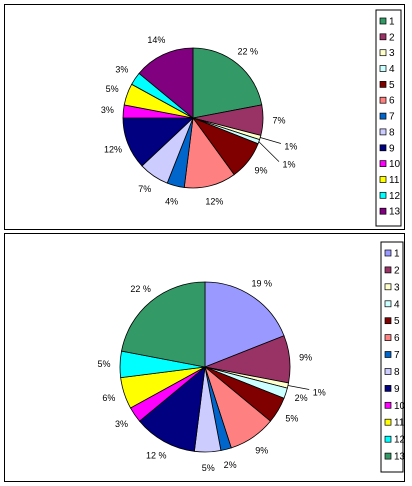 This screenshot has height=486, width=412. What do you see at coordinates (113, 150) in the screenshot?
I see `data-label-9: 12%` at bounding box center [113, 150].